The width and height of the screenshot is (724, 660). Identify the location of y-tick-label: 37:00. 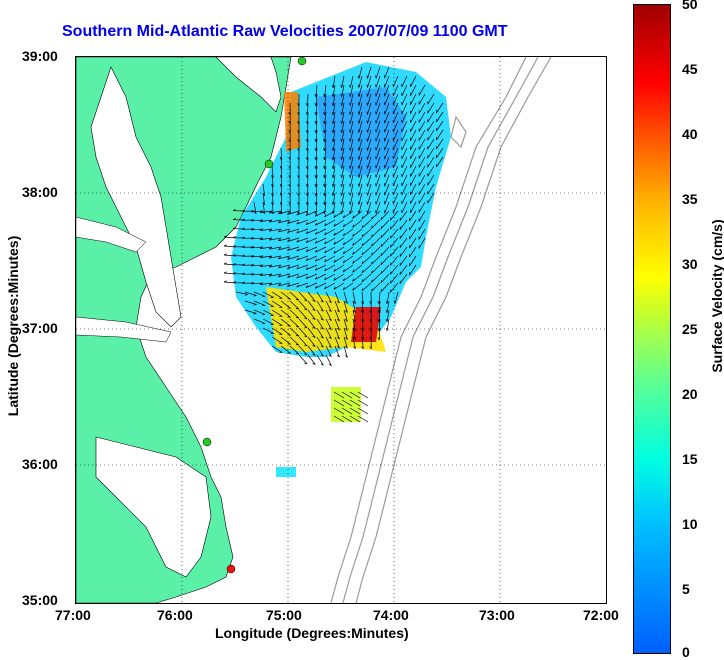
(40, 328).